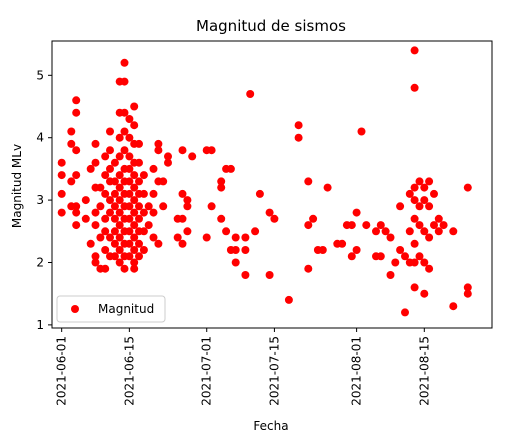 This screenshot has height=443, width=512. Describe the element at coordinates (75, 309) in the screenshot. I see `legend-marker` at that location.